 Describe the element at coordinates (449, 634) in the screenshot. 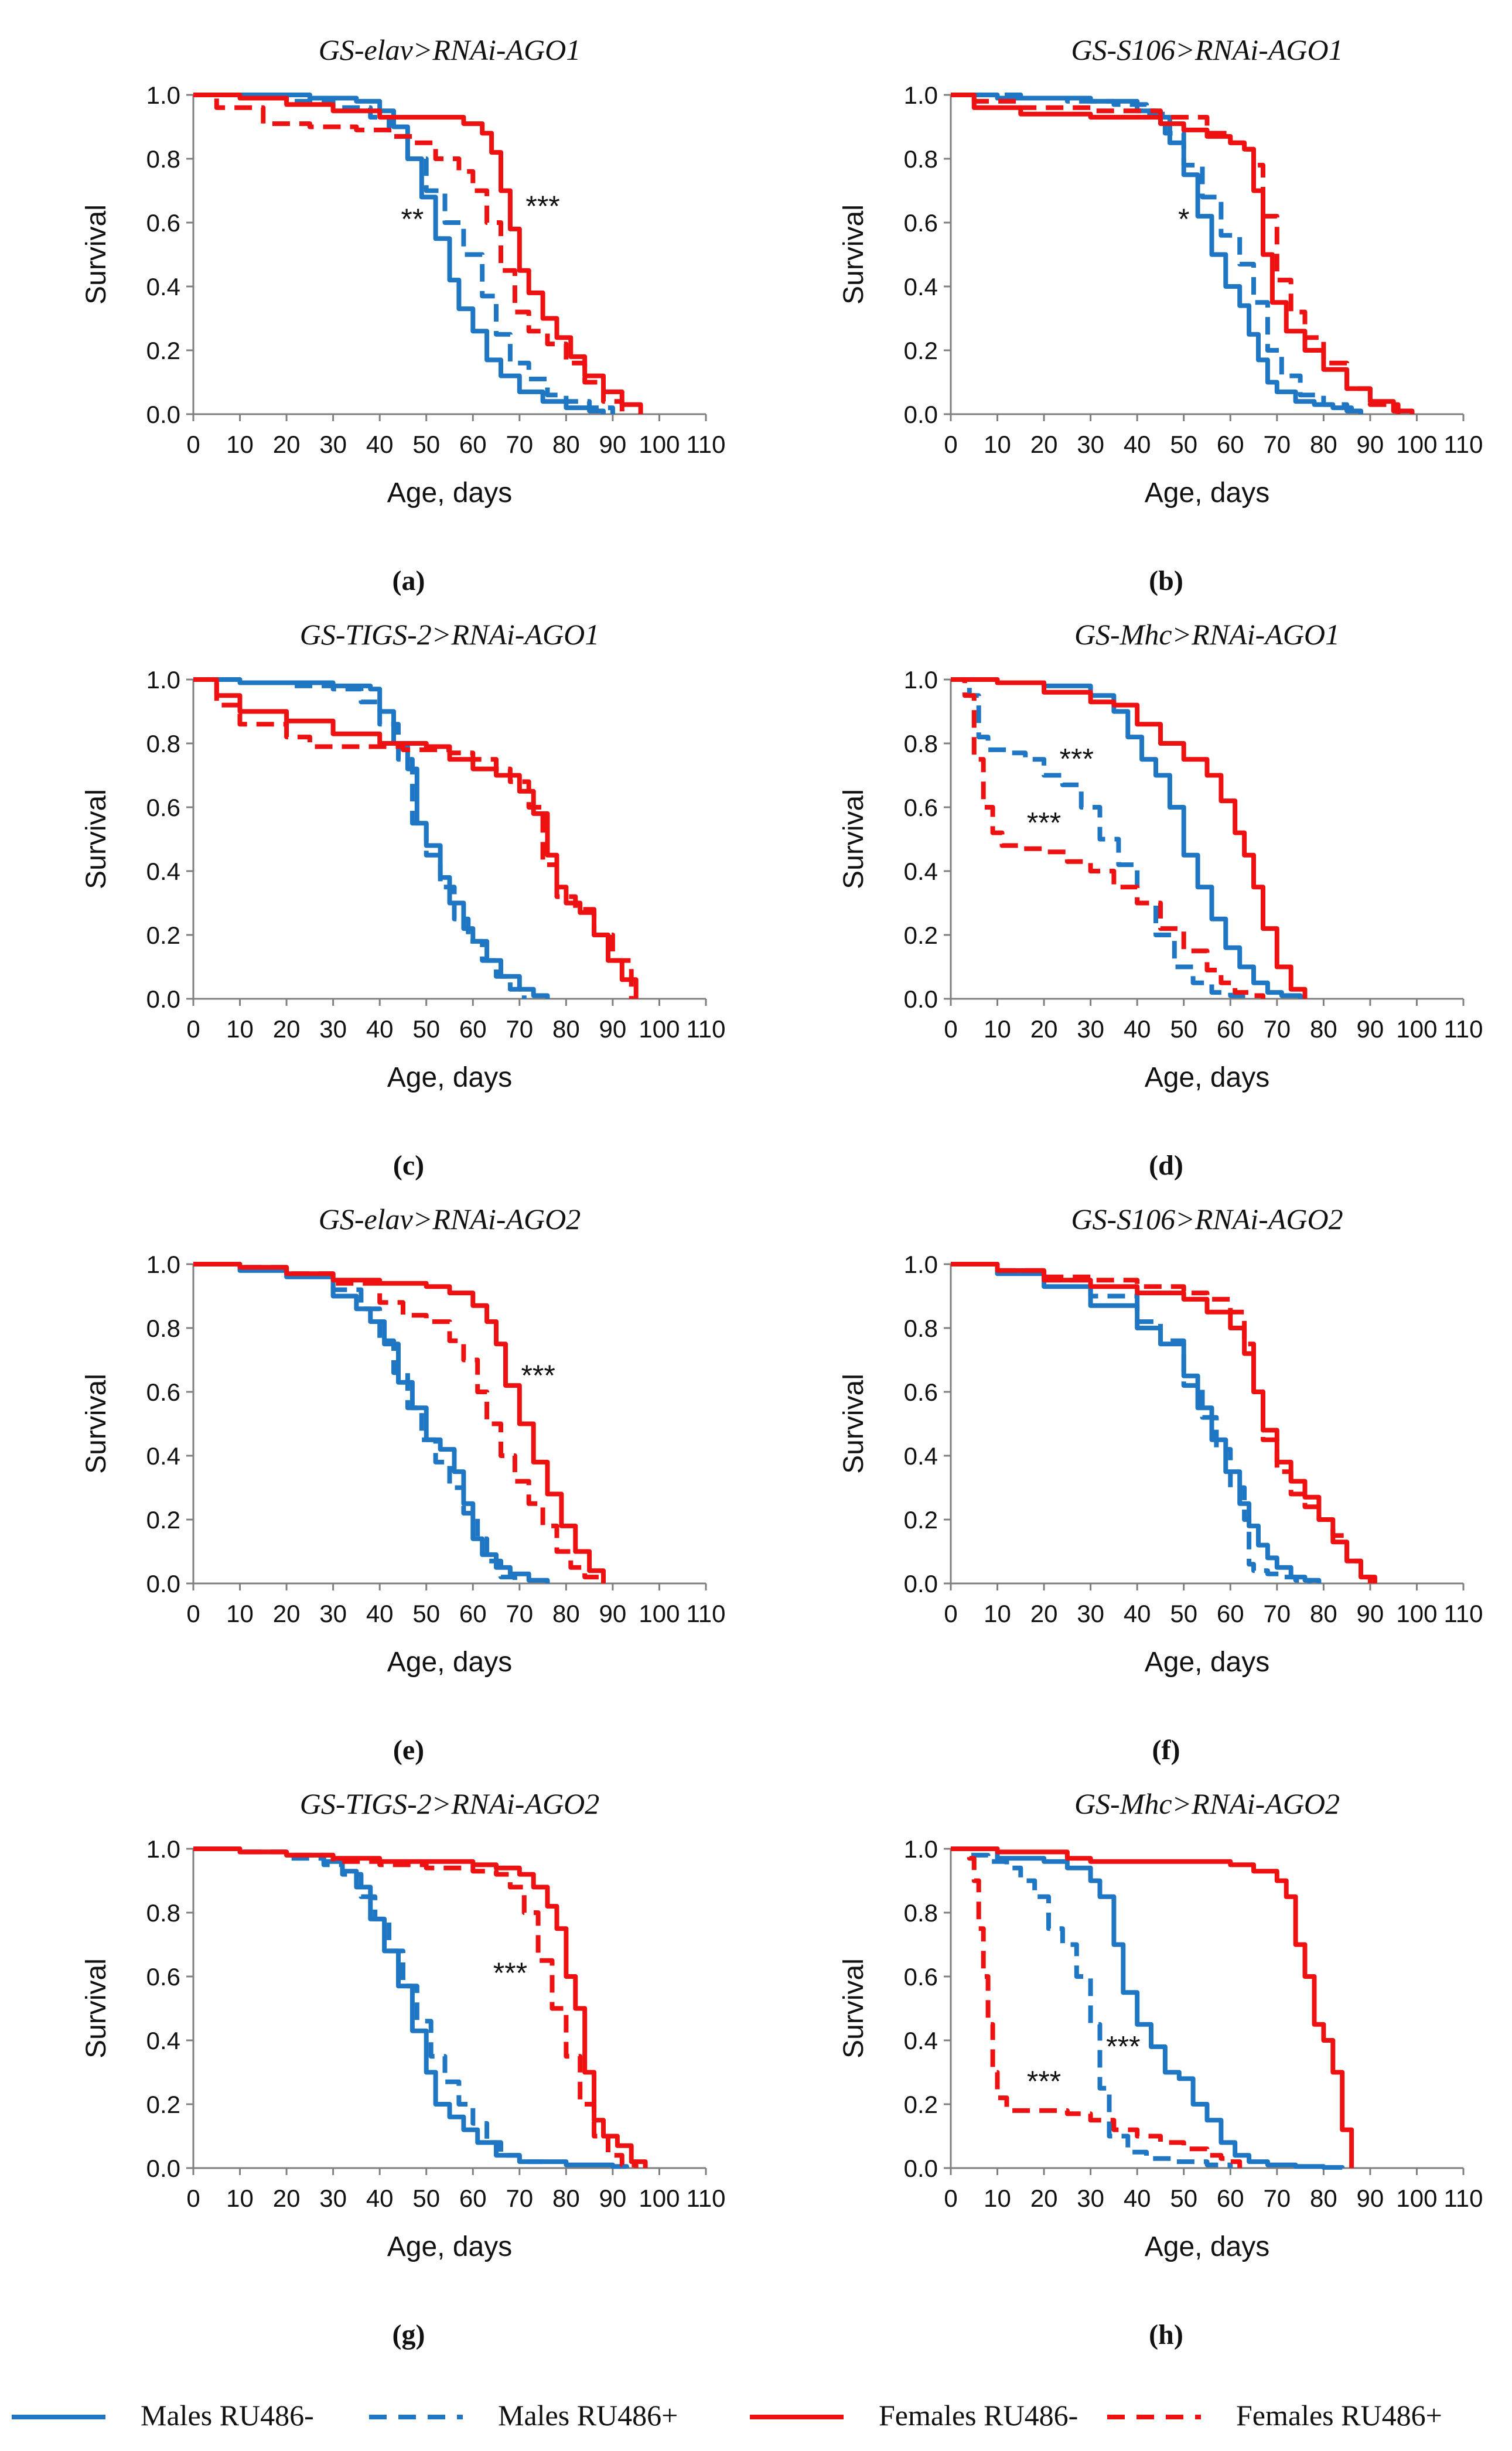

I see `panel-title: GS-TIGS-2>RNAi-AGO1` at that location.